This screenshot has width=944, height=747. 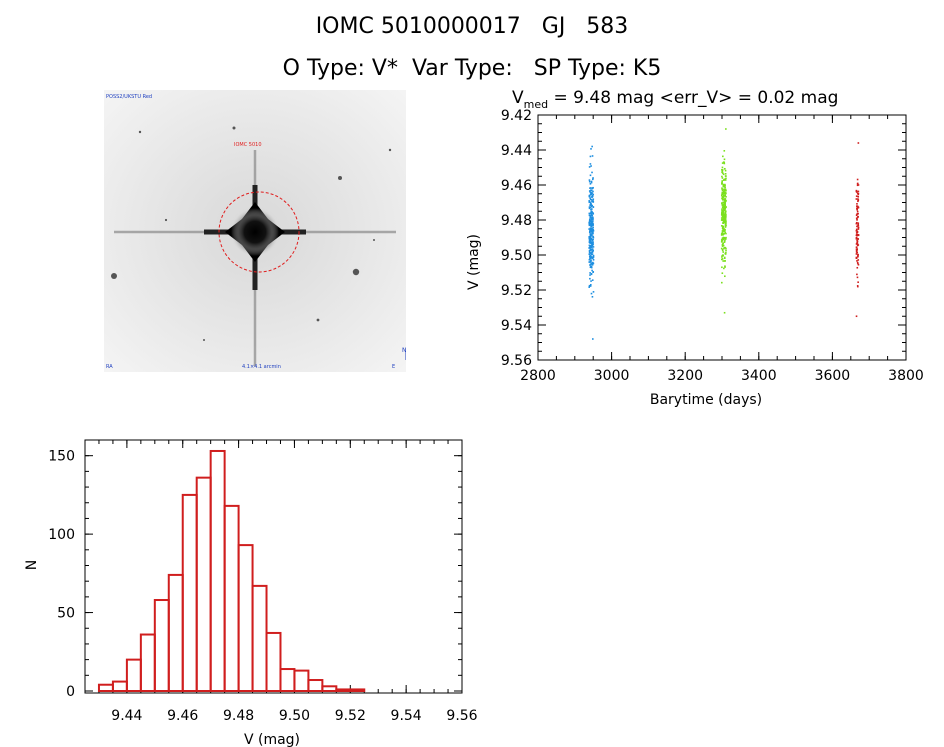 I want to click on north-label: N, so click(x=404, y=350).